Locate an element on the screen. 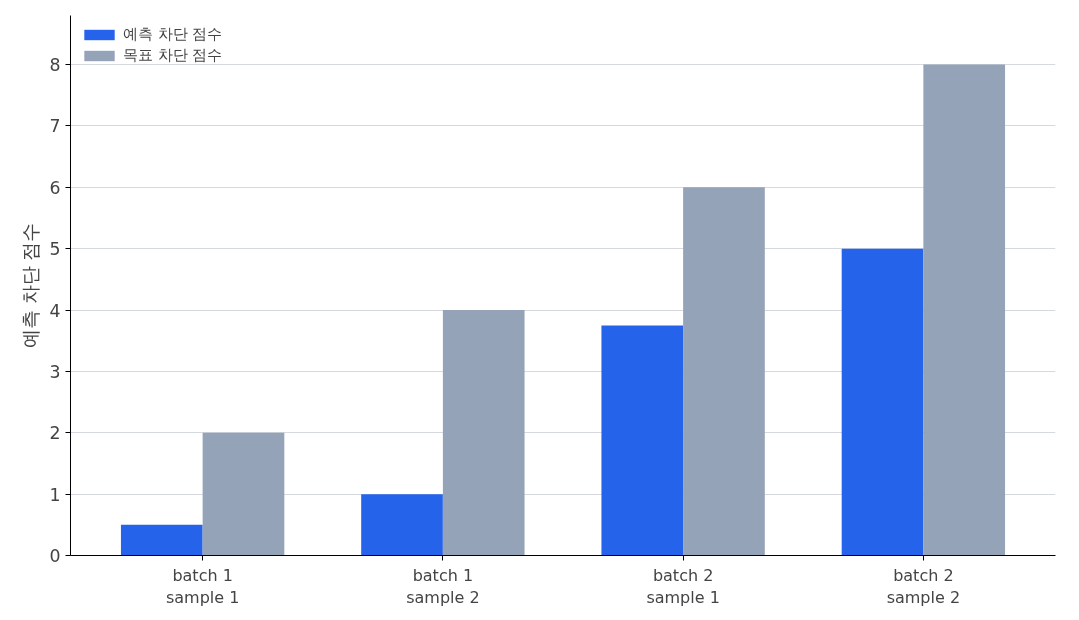 This screenshot has width=1079, height=620. y-tick-label: 1 is located at coordinates (55, 494).